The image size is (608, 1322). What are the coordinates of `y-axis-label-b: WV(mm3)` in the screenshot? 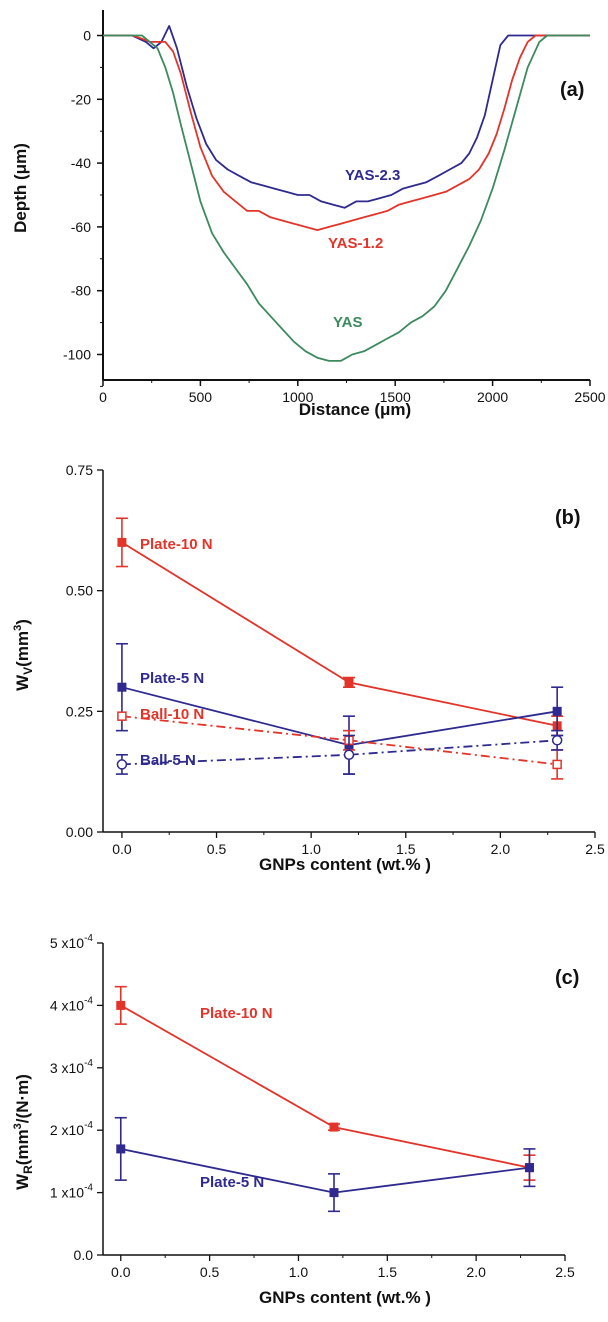 It's located at (23, 655).